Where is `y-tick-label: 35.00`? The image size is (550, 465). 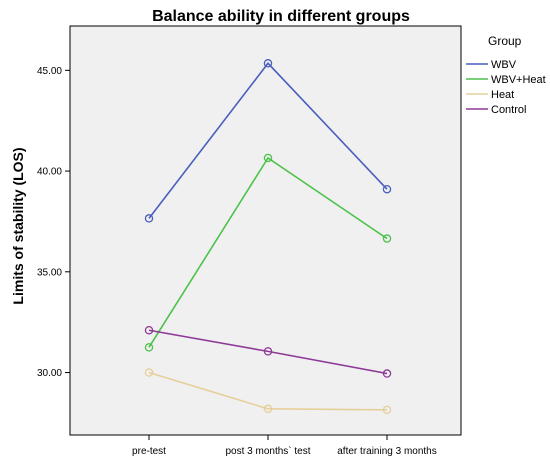 y-tick-label: 35.00 is located at coordinates (49, 272).